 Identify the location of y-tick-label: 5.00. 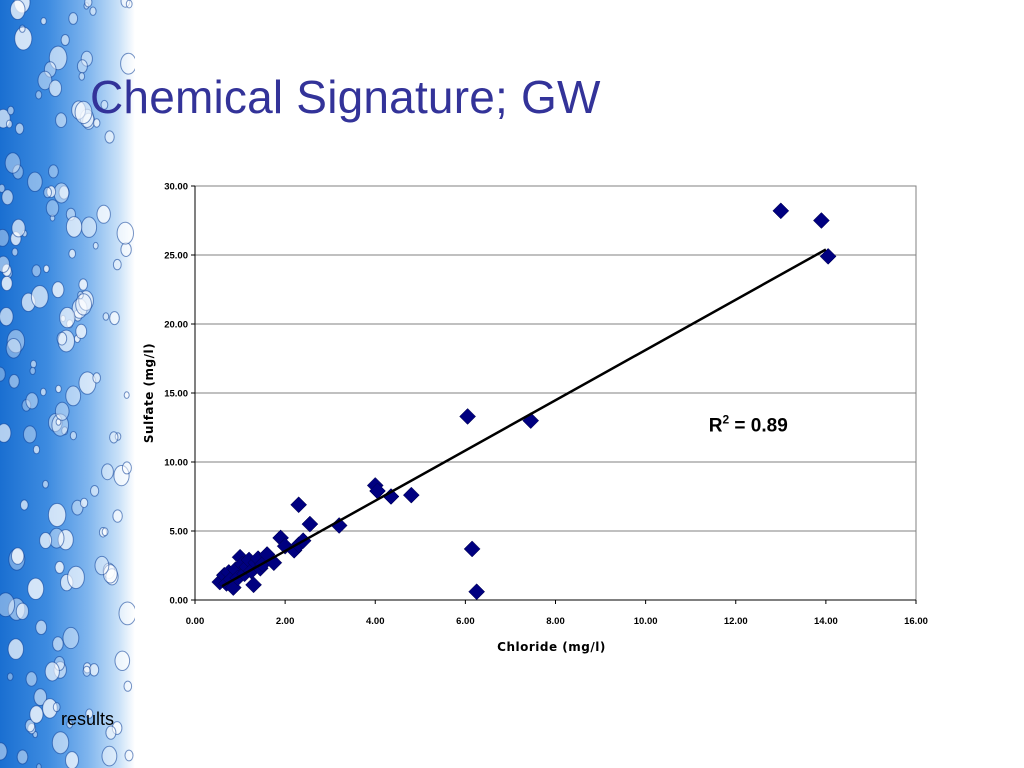
(179, 532).